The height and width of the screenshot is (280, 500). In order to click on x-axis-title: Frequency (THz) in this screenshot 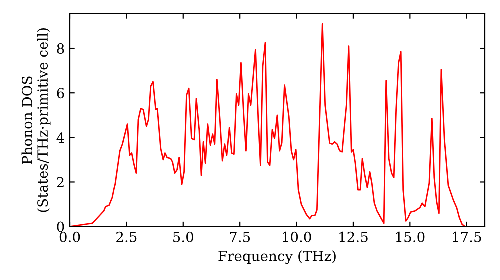, I will do `click(277, 257)`.